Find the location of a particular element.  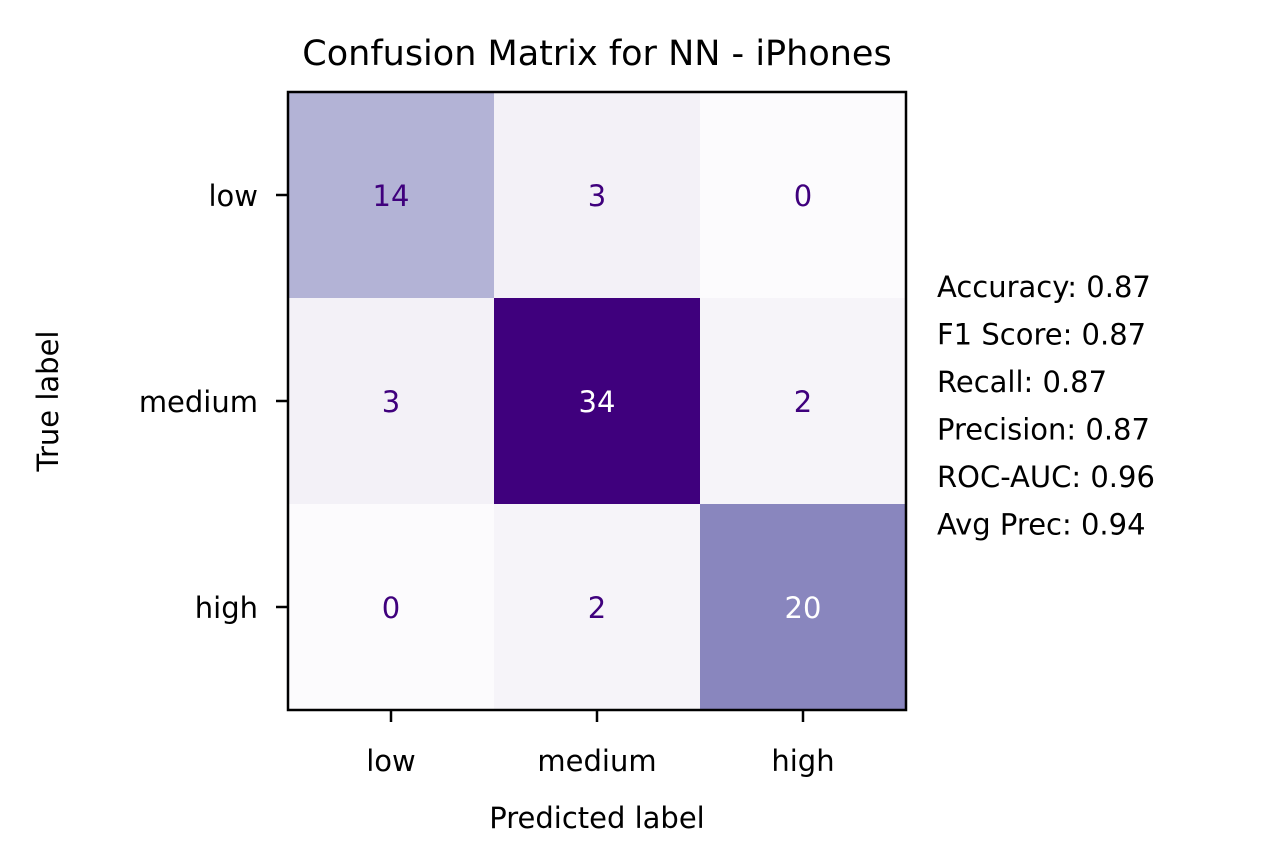

metric-line: F1 Score: 0.87 is located at coordinates (1041, 335).